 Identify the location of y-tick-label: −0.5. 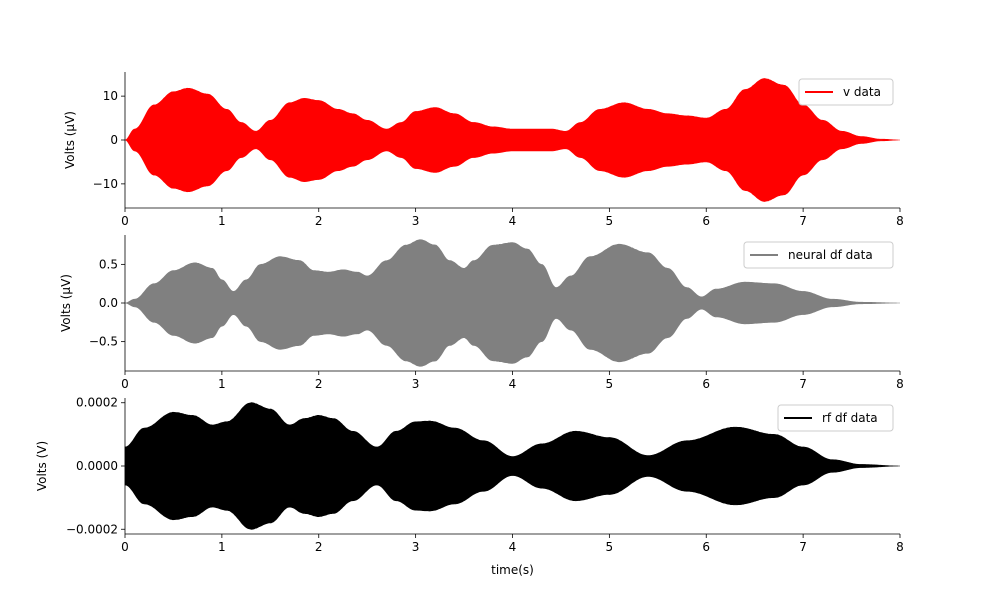
(103, 342).